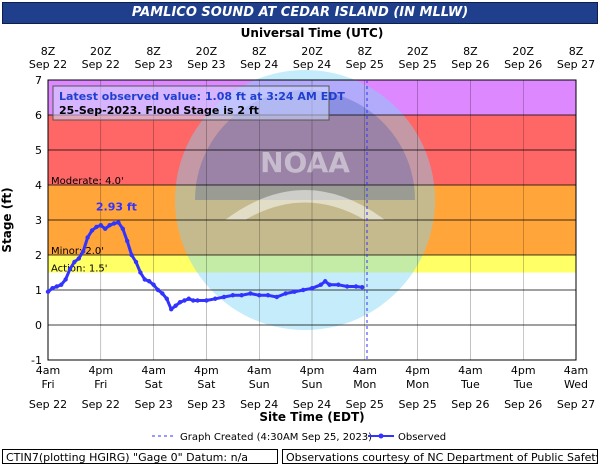  I want to click on bottom-tick-label-day: Sun, so click(259, 384).